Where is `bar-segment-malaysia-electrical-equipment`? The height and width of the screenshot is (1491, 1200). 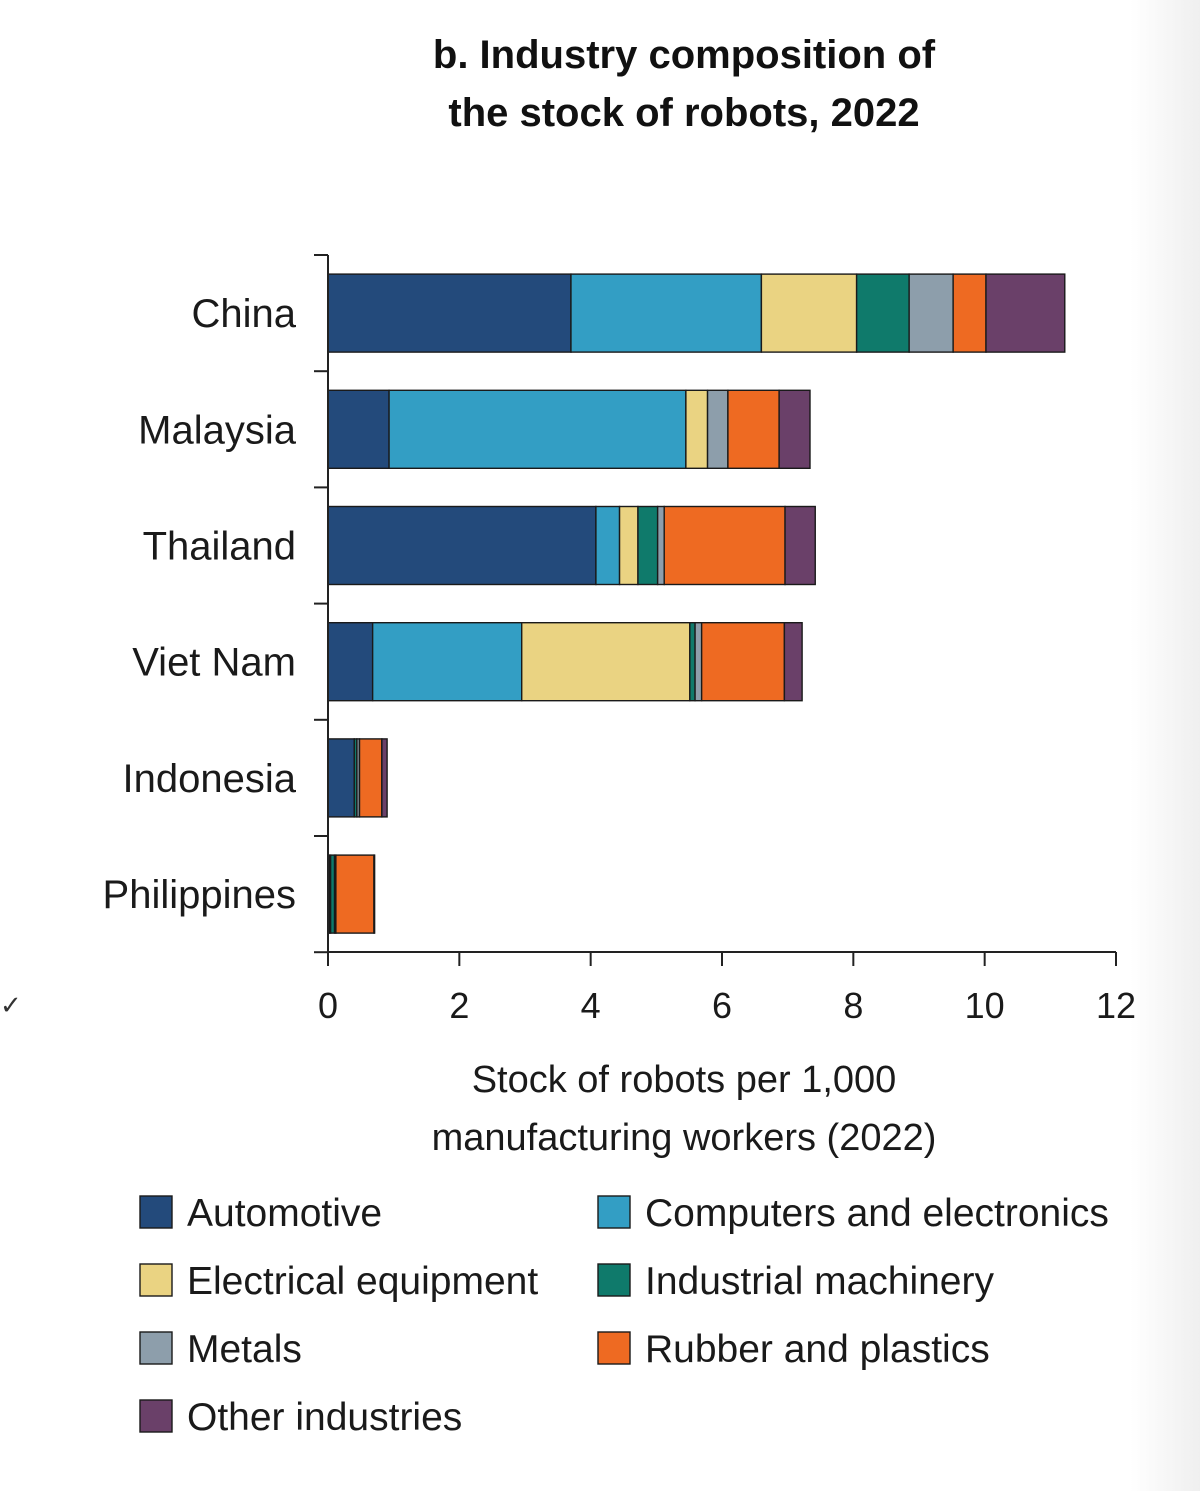 bar-segment-malaysia-electrical-equipment is located at coordinates (697, 429).